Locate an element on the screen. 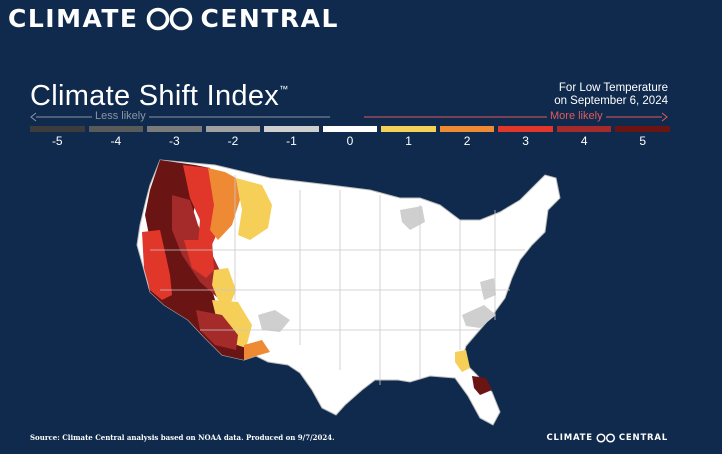 This screenshot has width=722, height=454. scale-tick-label: 5 is located at coordinates (643, 141).